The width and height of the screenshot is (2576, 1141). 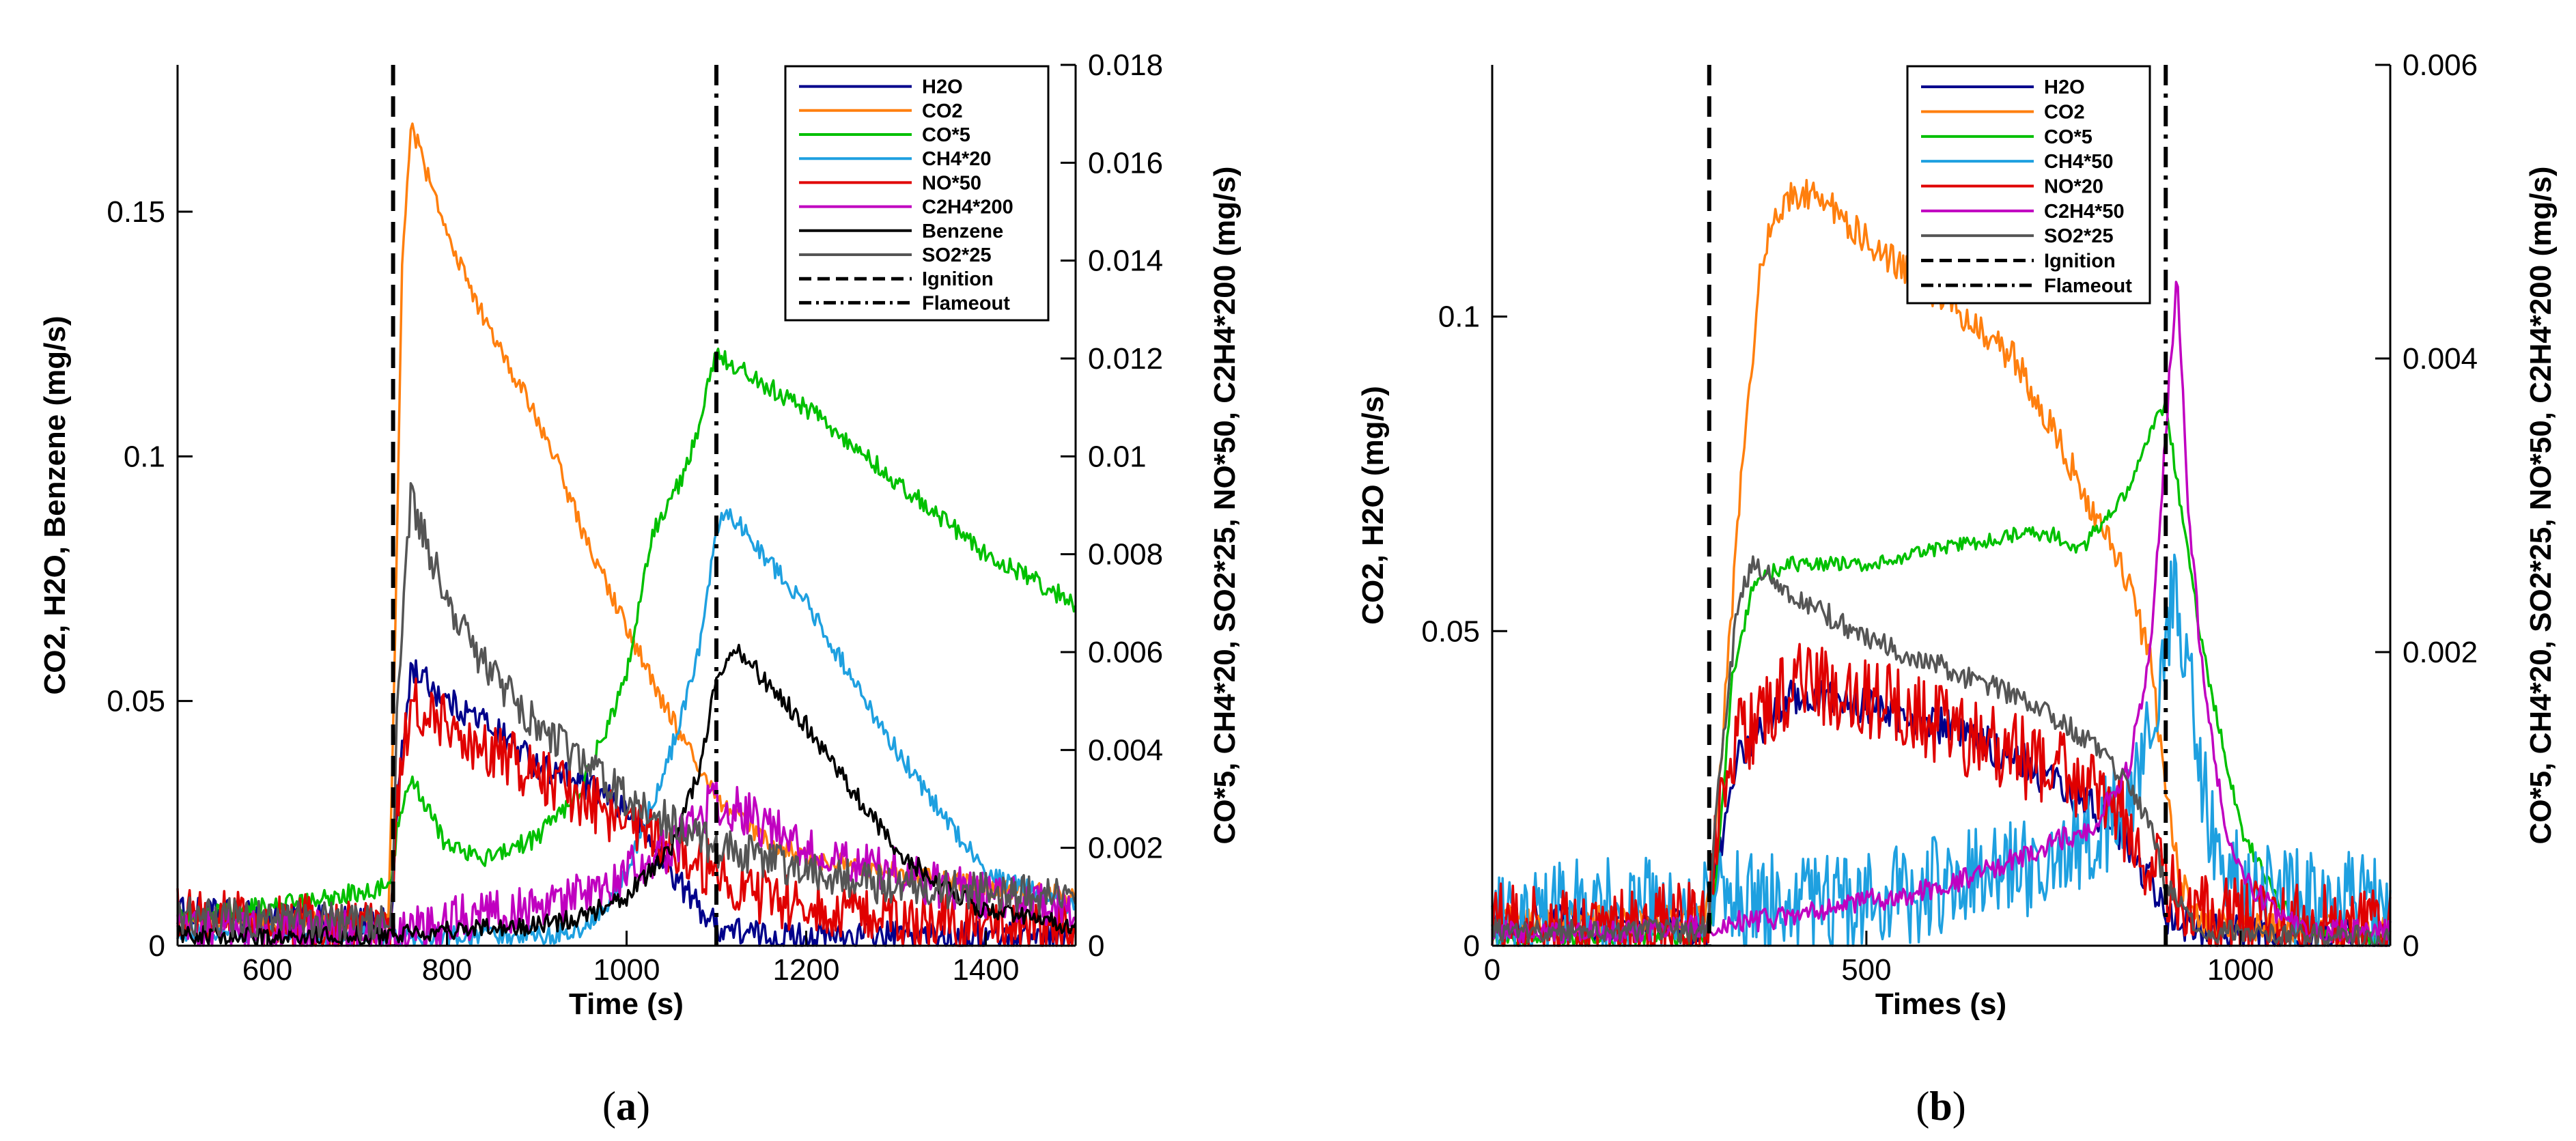 What do you see at coordinates (1940, 1004) in the screenshot?
I see `chart-b-x-axis-label: Times (s)` at bounding box center [1940, 1004].